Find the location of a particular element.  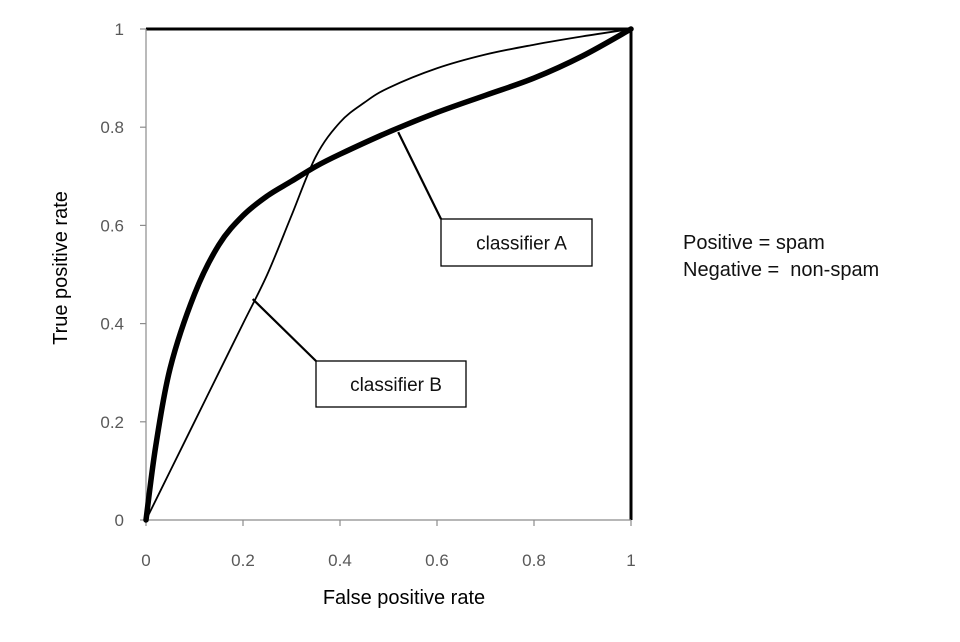

y-tick-label: 0.8 is located at coordinates (112, 127).